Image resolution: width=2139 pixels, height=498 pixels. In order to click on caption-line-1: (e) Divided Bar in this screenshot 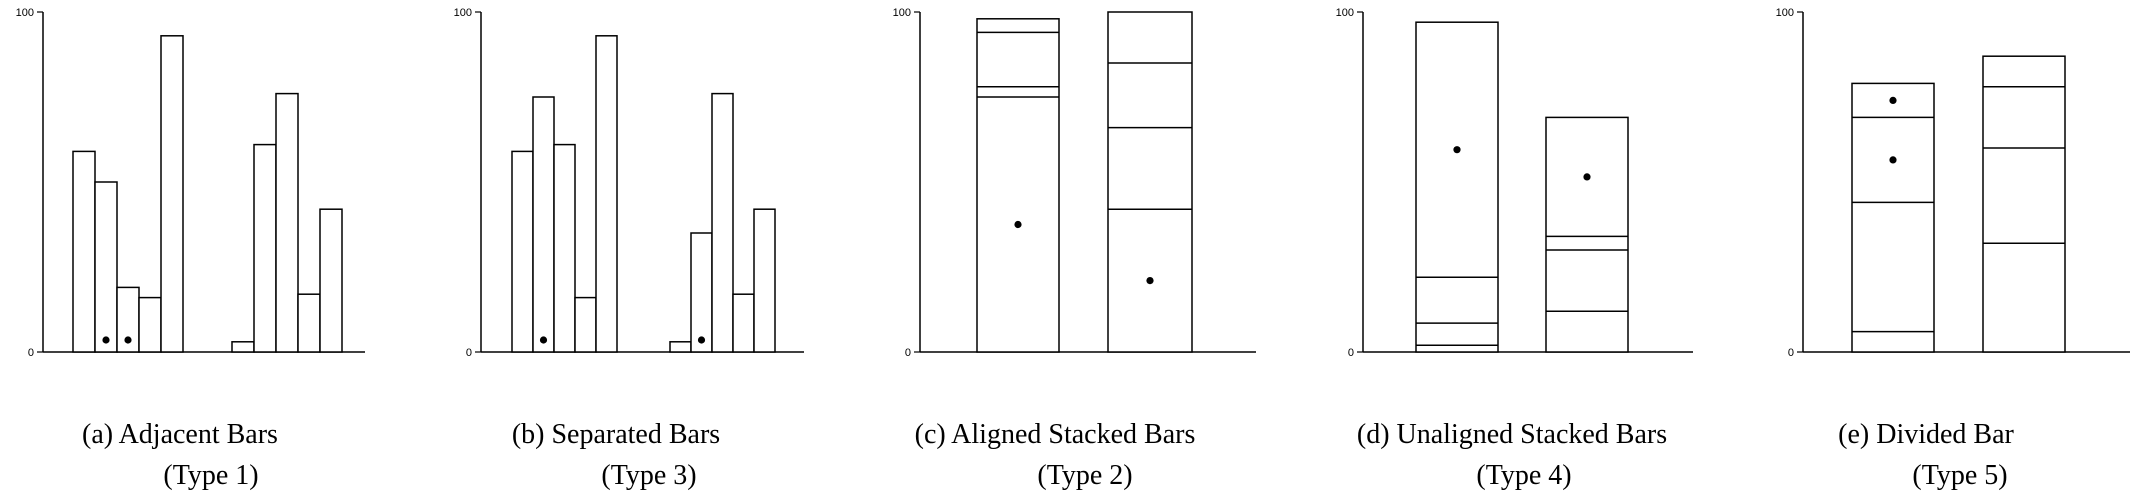, I will do `click(1926, 434)`.